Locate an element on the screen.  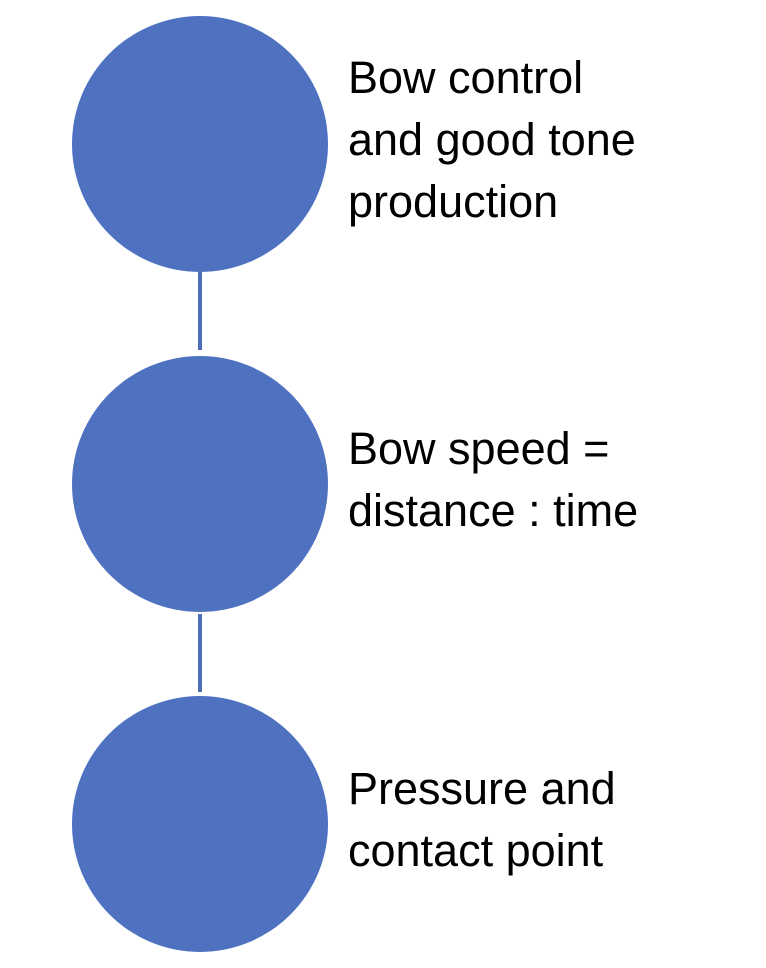
step-label-3: Pressure and contact point is located at coordinates (482, 819).